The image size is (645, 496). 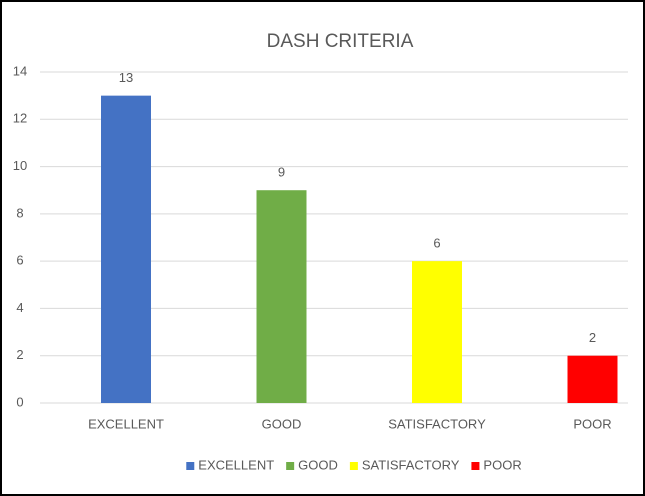 I want to click on legend-label: GOOD, so click(x=318, y=464).